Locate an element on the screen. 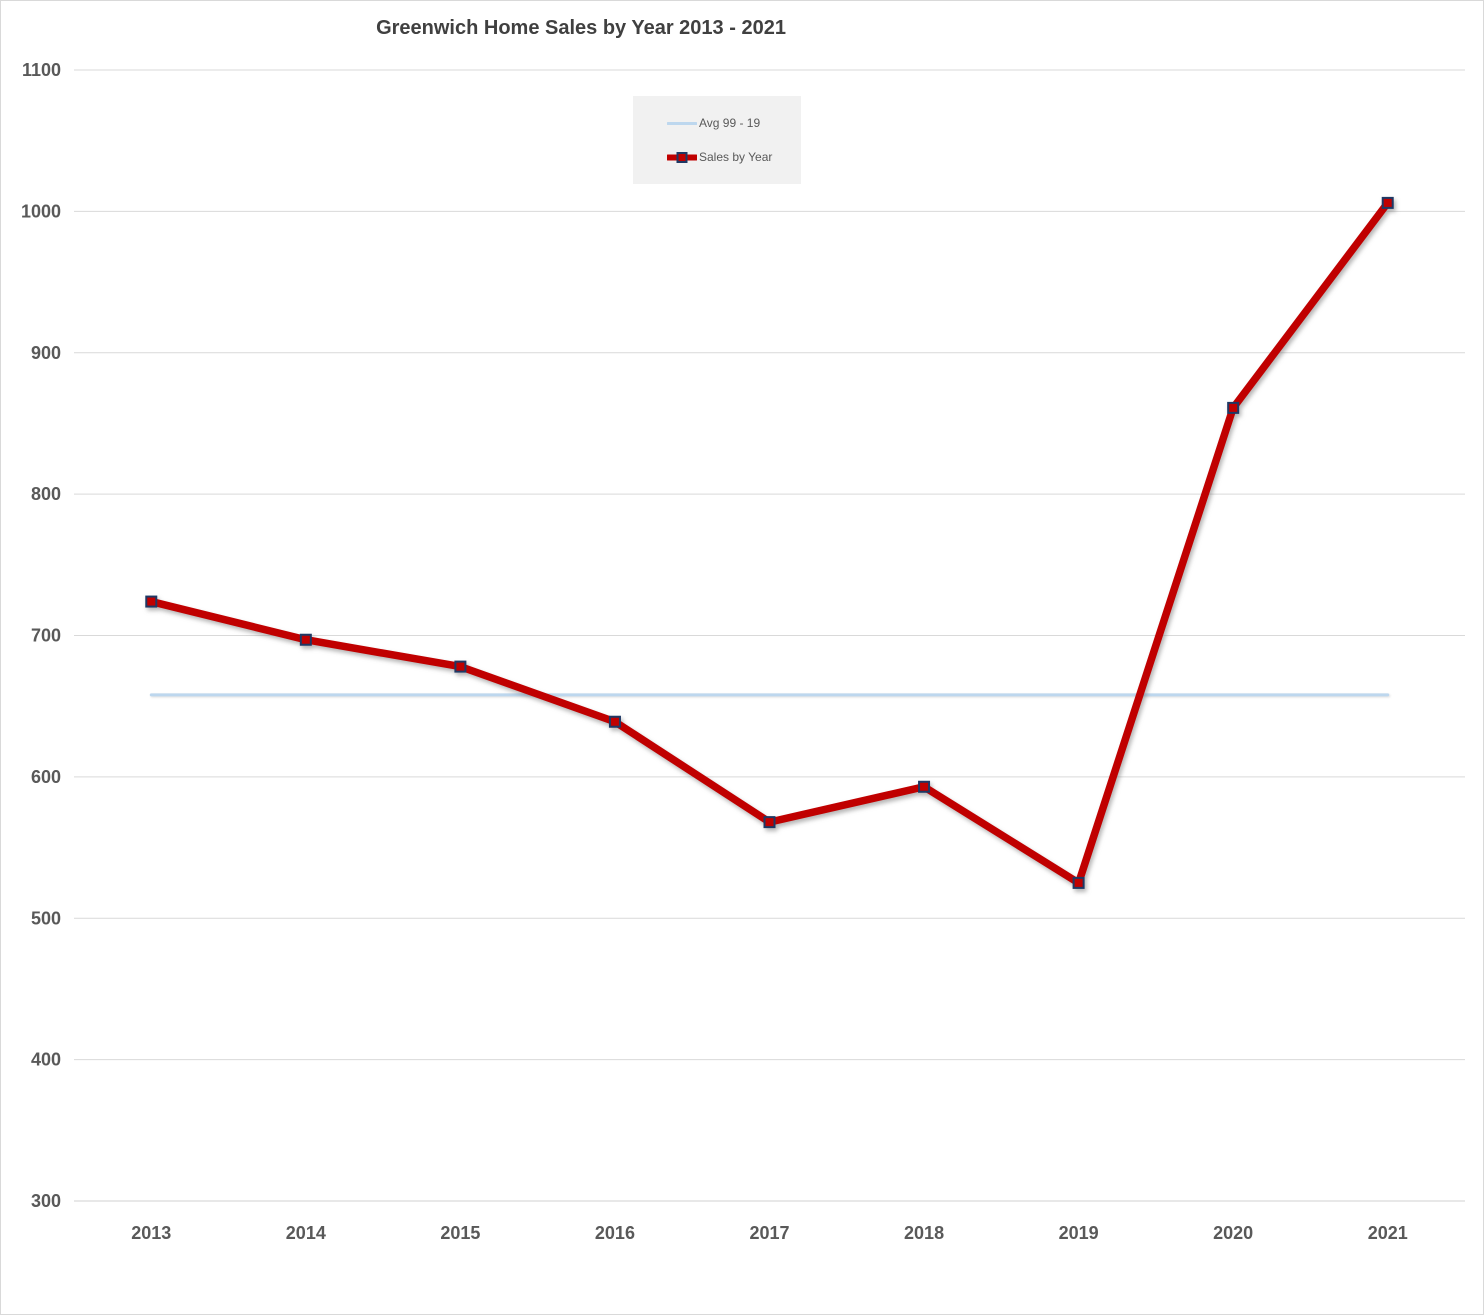 The width and height of the screenshot is (1484, 1315). y-tick-label-1000: 1000 is located at coordinates (41, 211).